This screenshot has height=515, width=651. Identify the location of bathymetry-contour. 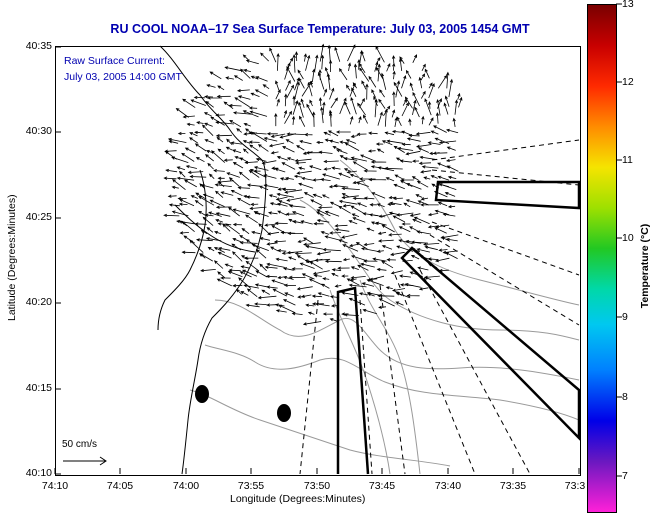
(390, 377).